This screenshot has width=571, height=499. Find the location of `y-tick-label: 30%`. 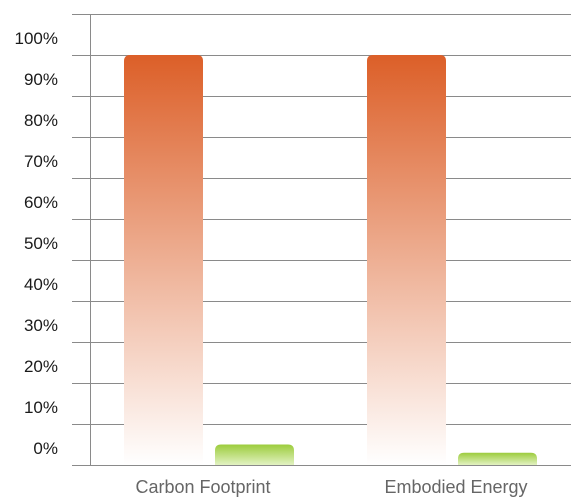

y-tick-label: 30% is located at coordinates (41, 325).